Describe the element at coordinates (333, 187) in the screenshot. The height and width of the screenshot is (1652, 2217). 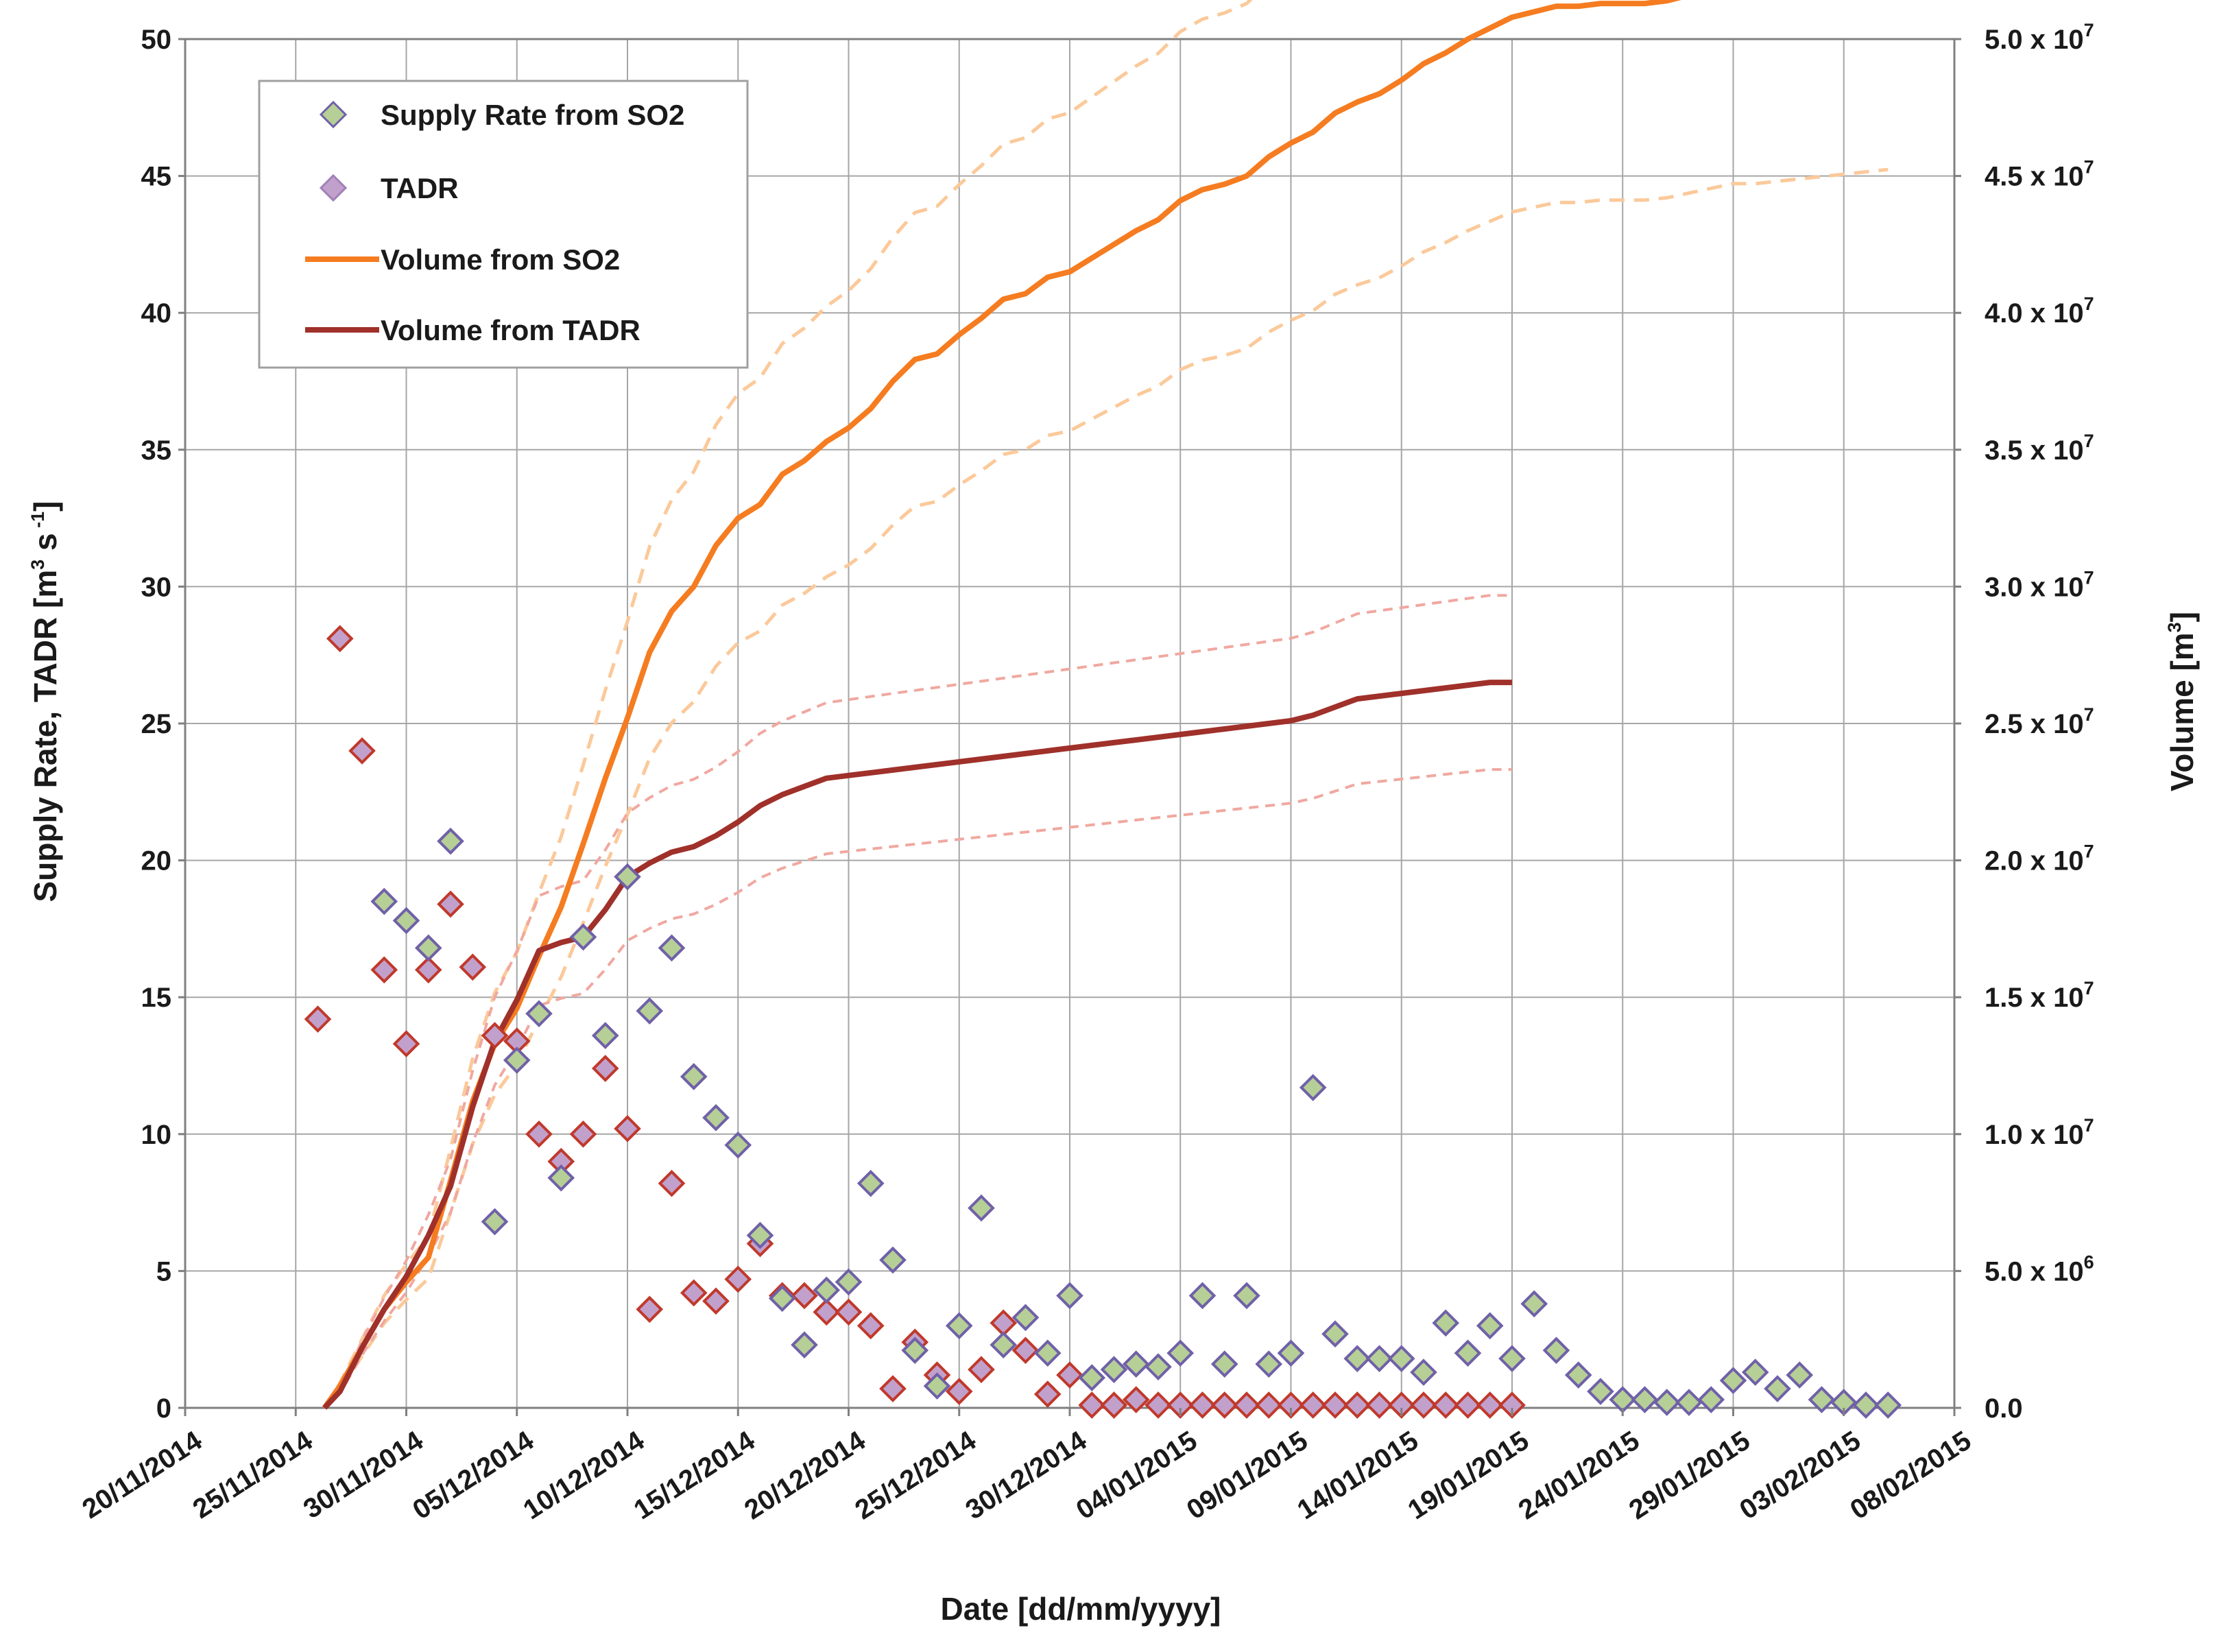
I see `legend-marker-tadr` at that location.